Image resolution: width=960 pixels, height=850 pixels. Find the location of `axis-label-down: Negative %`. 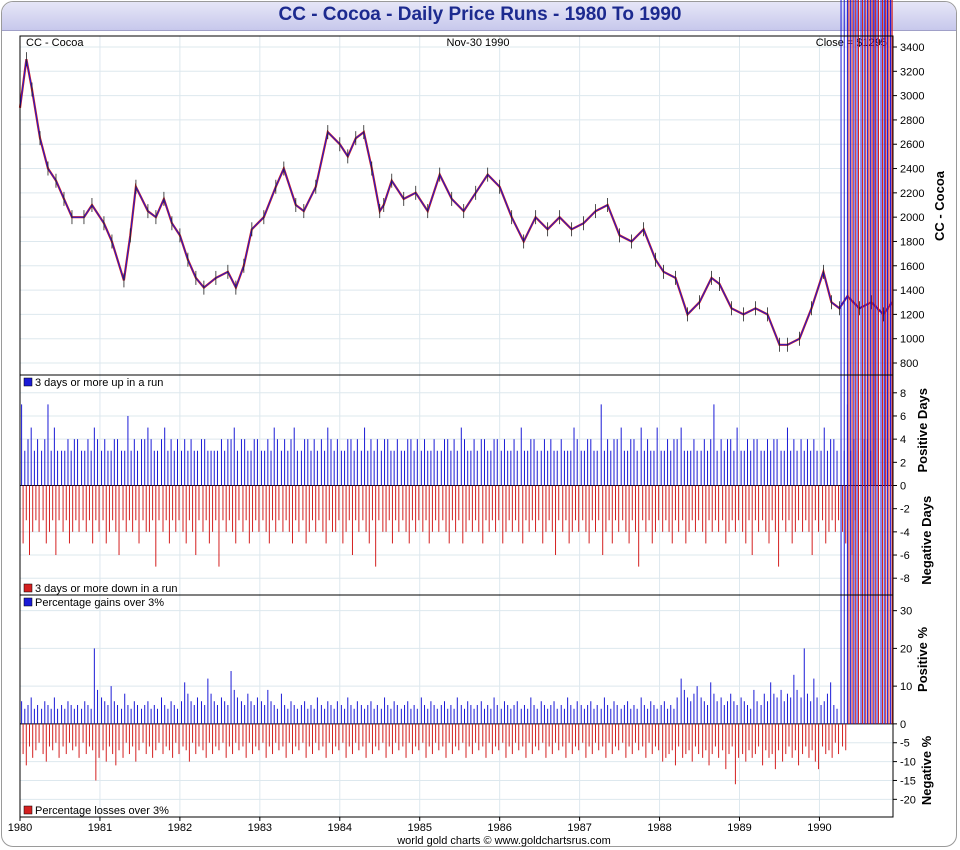

axis-label-down: Negative % is located at coordinates (926, 770).